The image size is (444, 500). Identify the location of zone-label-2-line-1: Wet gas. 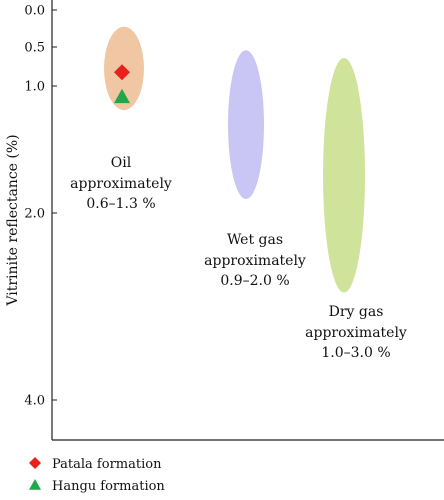
(255, 240).